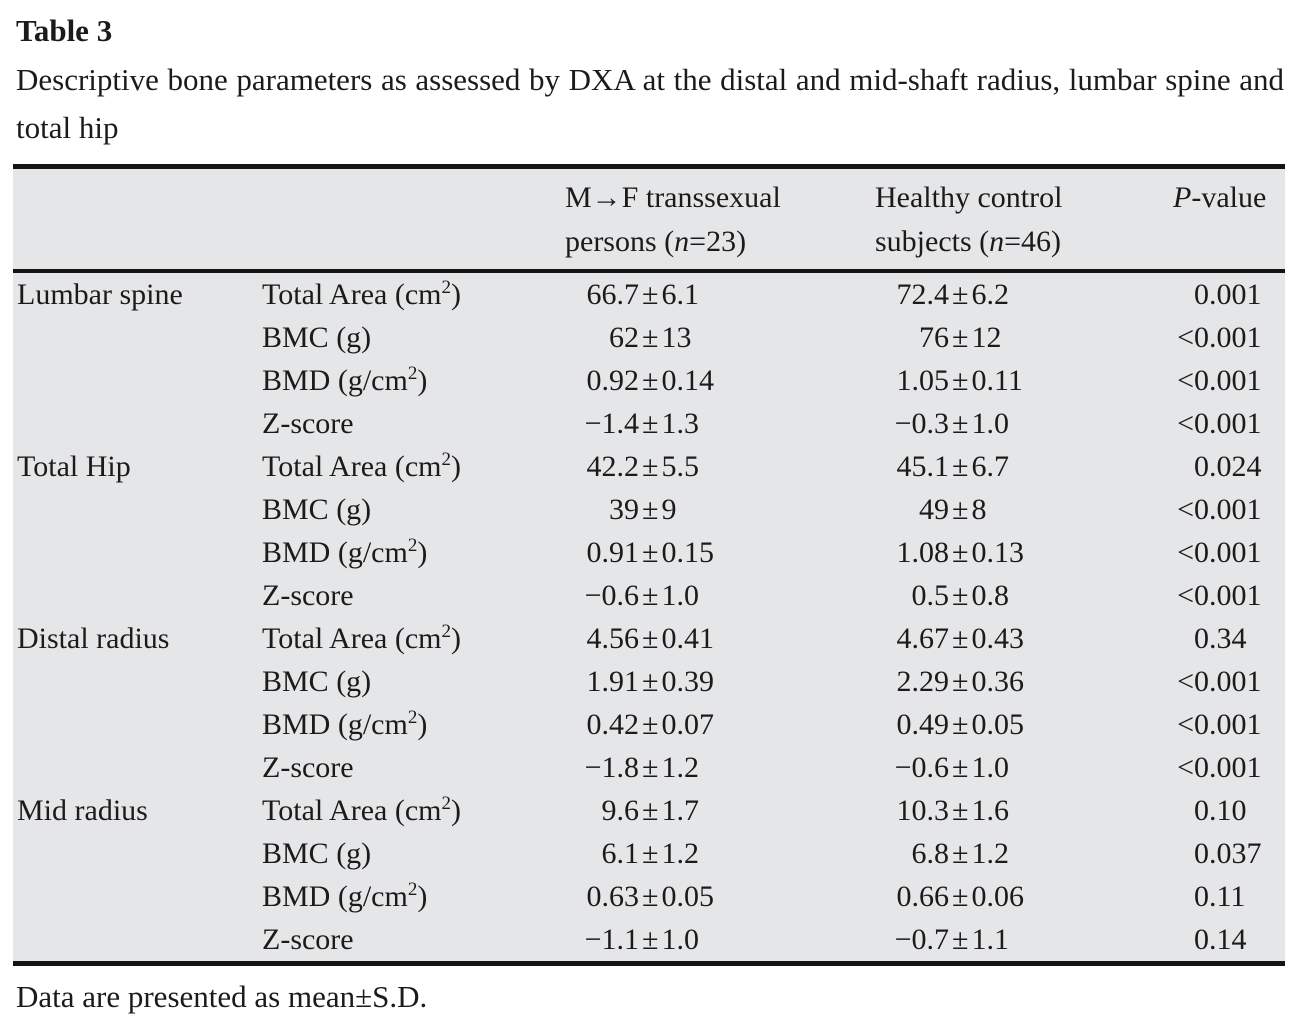  What do you see at coordinates (716, 552) in the screenshot?
I see `mf-value: 0.91 ±0.15` at bounding box center [716, 552].